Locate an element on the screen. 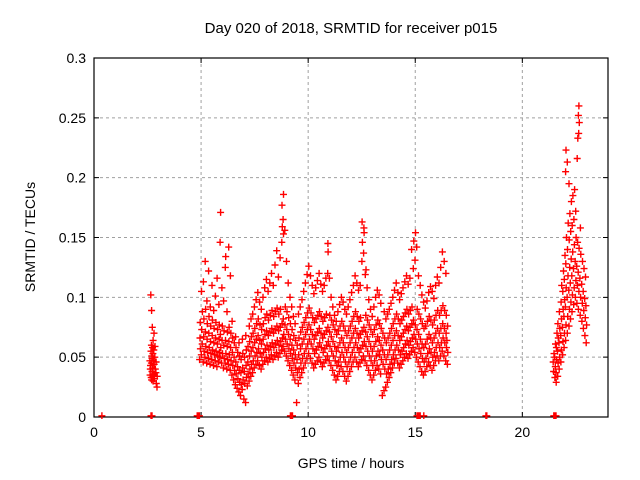  y-tick-label: 0.25 is located at coordinates (72, 118).